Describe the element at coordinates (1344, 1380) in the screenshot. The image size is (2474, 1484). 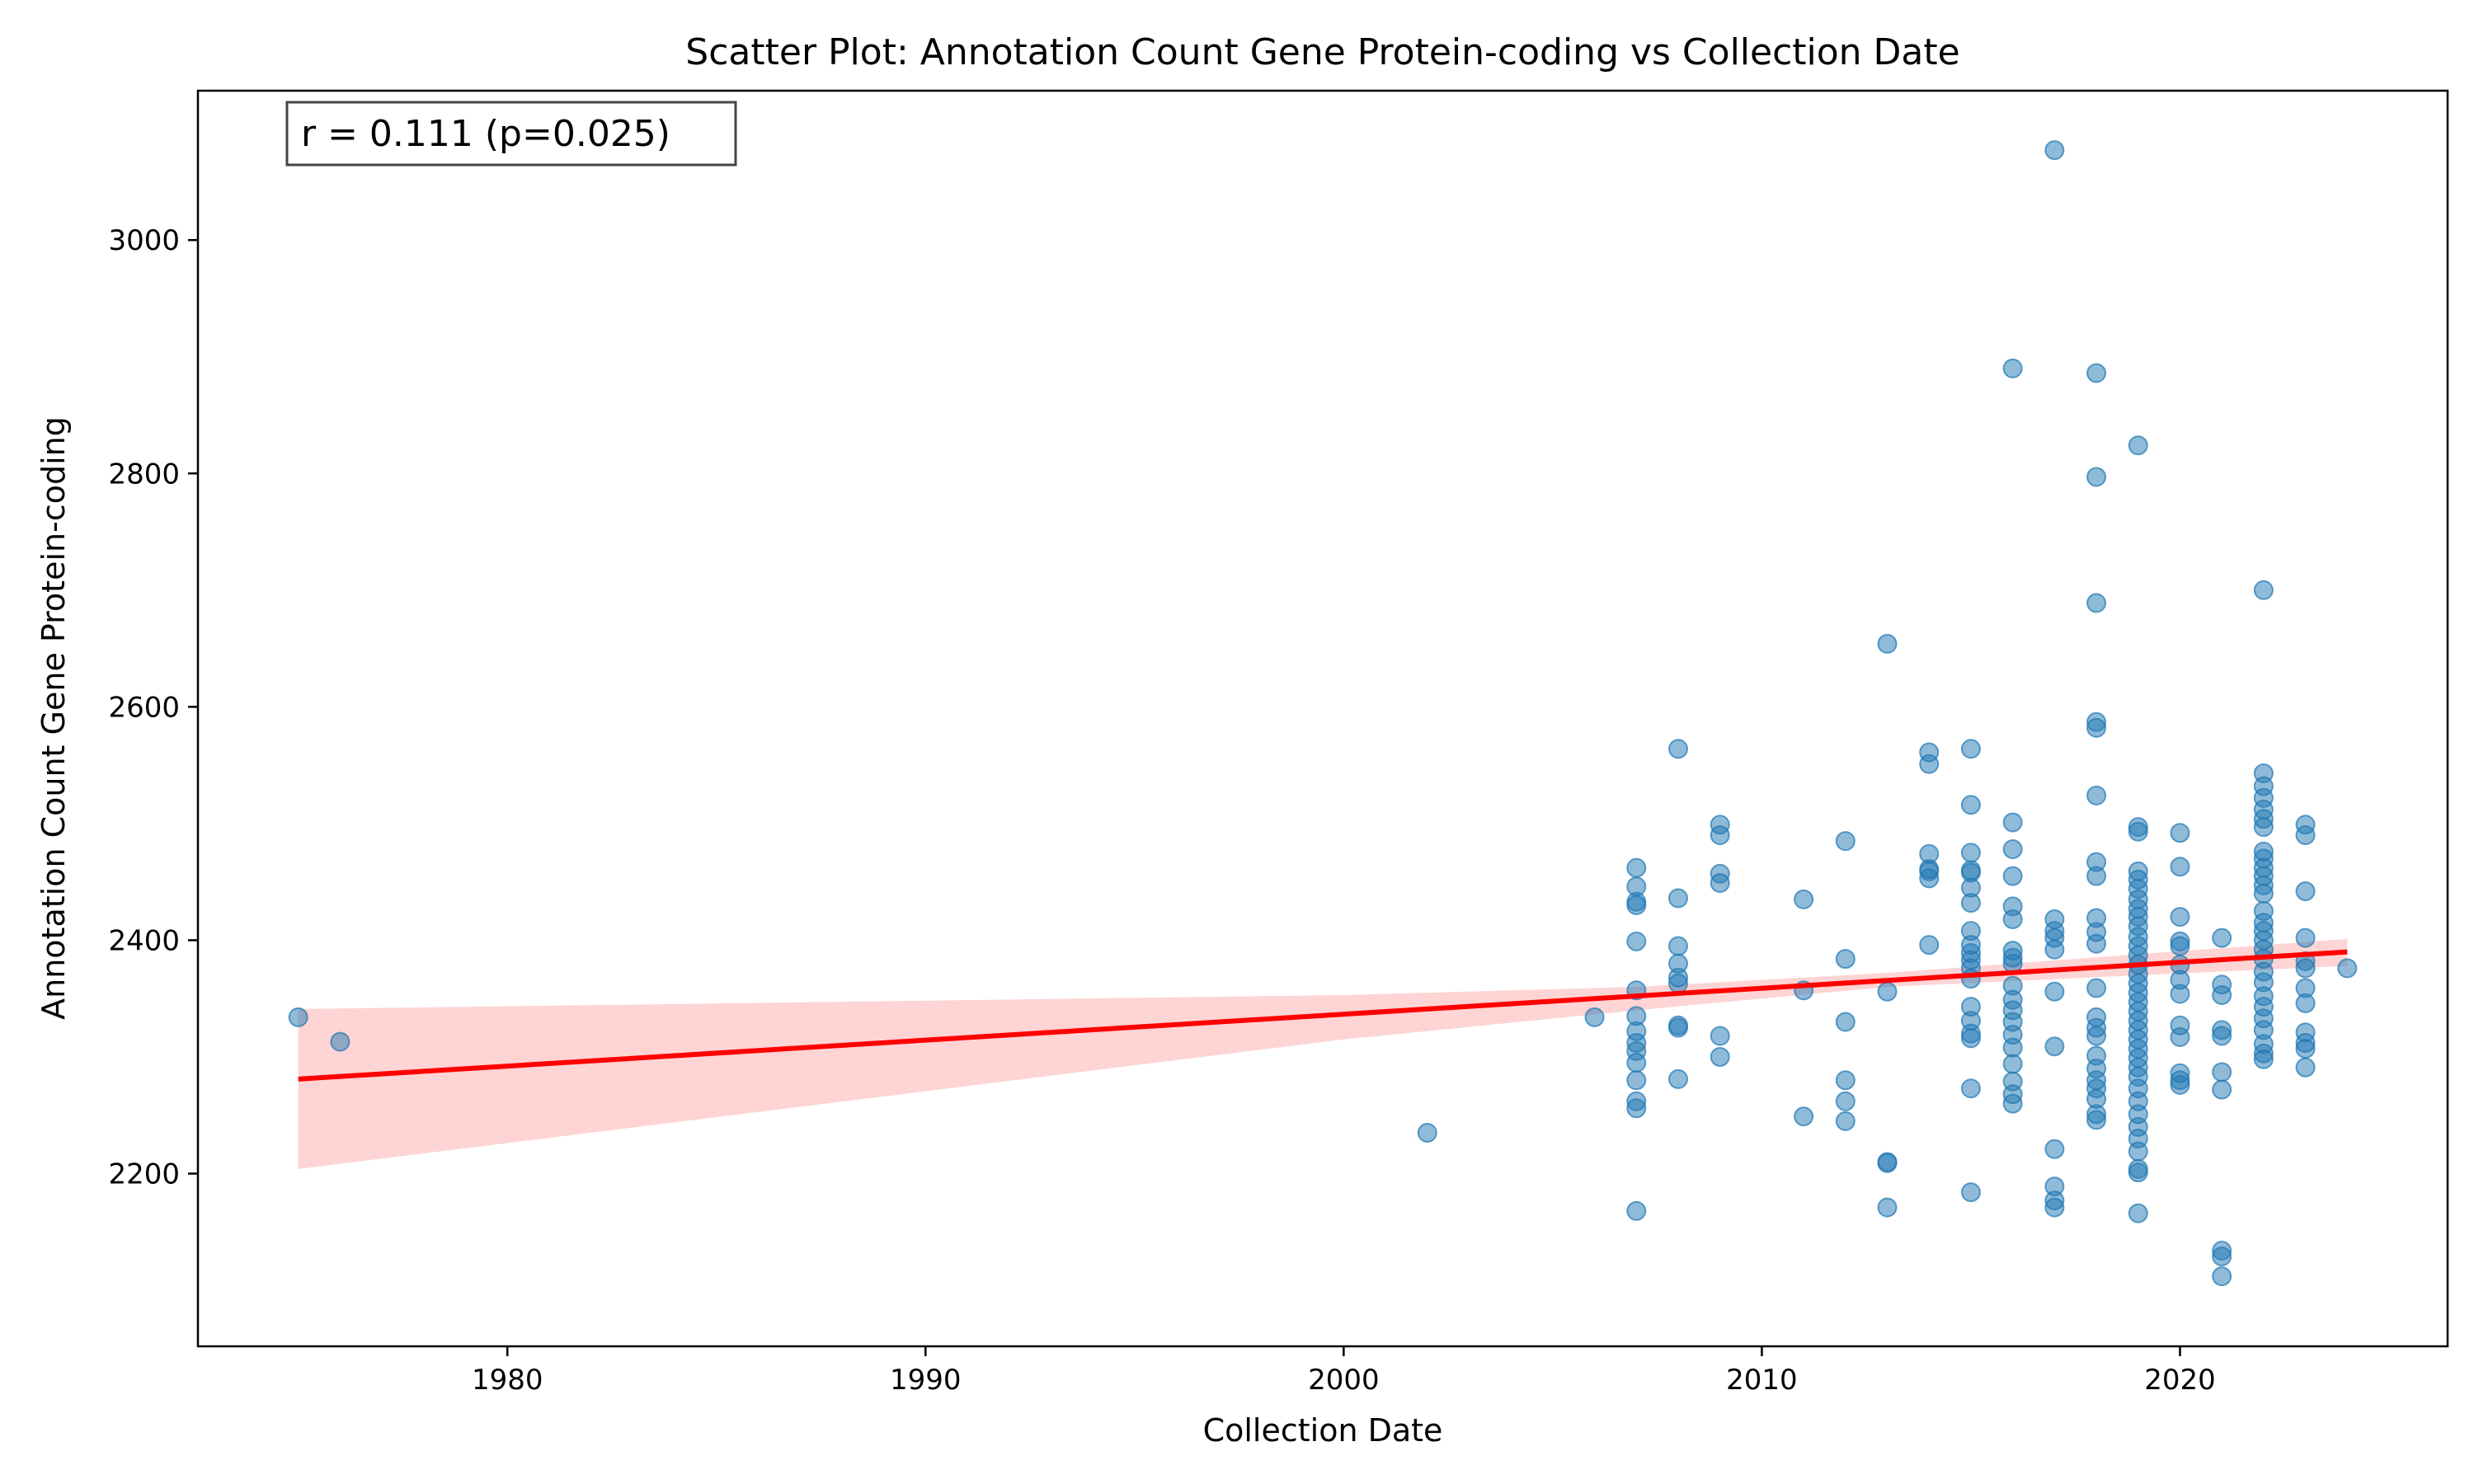
I see `x-tick-label: 2000` at that location.